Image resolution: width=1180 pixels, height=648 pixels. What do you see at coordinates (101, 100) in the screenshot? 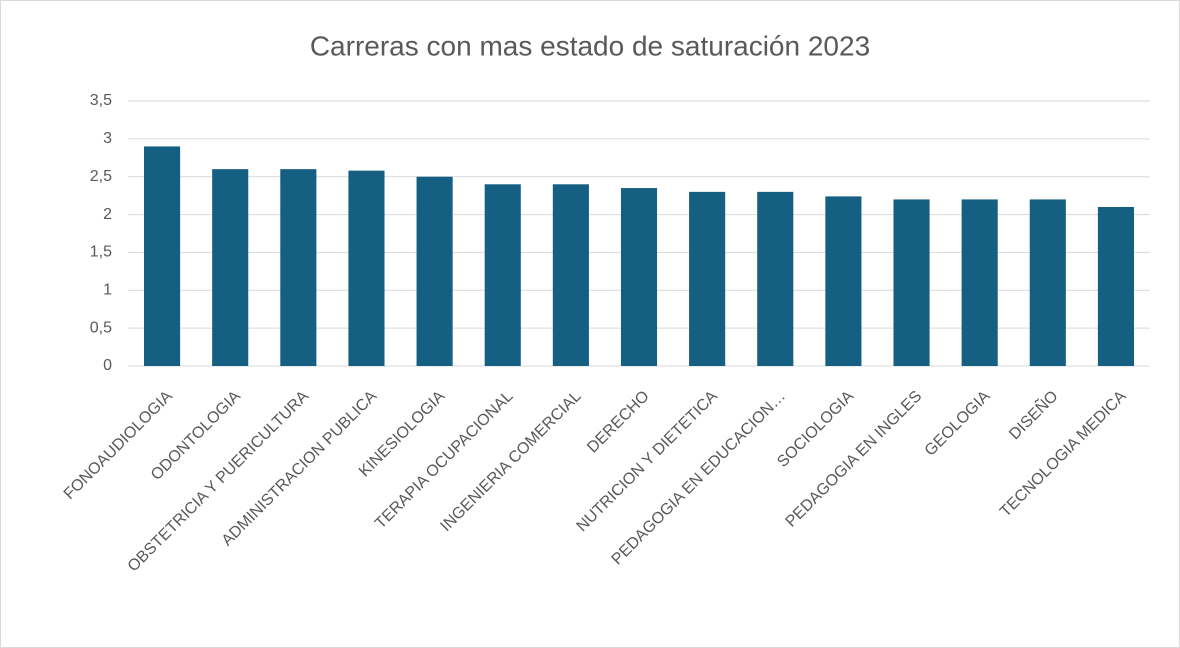
I see `y-tick-label: 3,5` at bounding box center [101, 100].